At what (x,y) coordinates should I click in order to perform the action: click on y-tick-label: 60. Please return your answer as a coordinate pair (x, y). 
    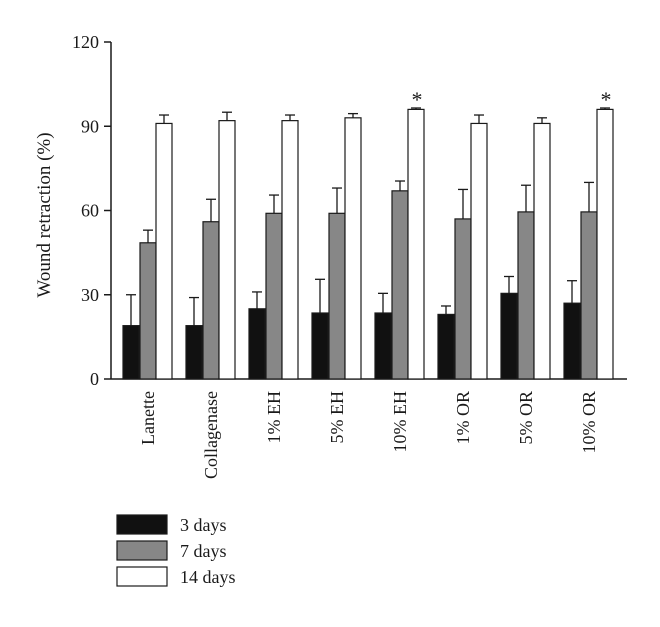
    Looking at the image, I should click on (90, 211).